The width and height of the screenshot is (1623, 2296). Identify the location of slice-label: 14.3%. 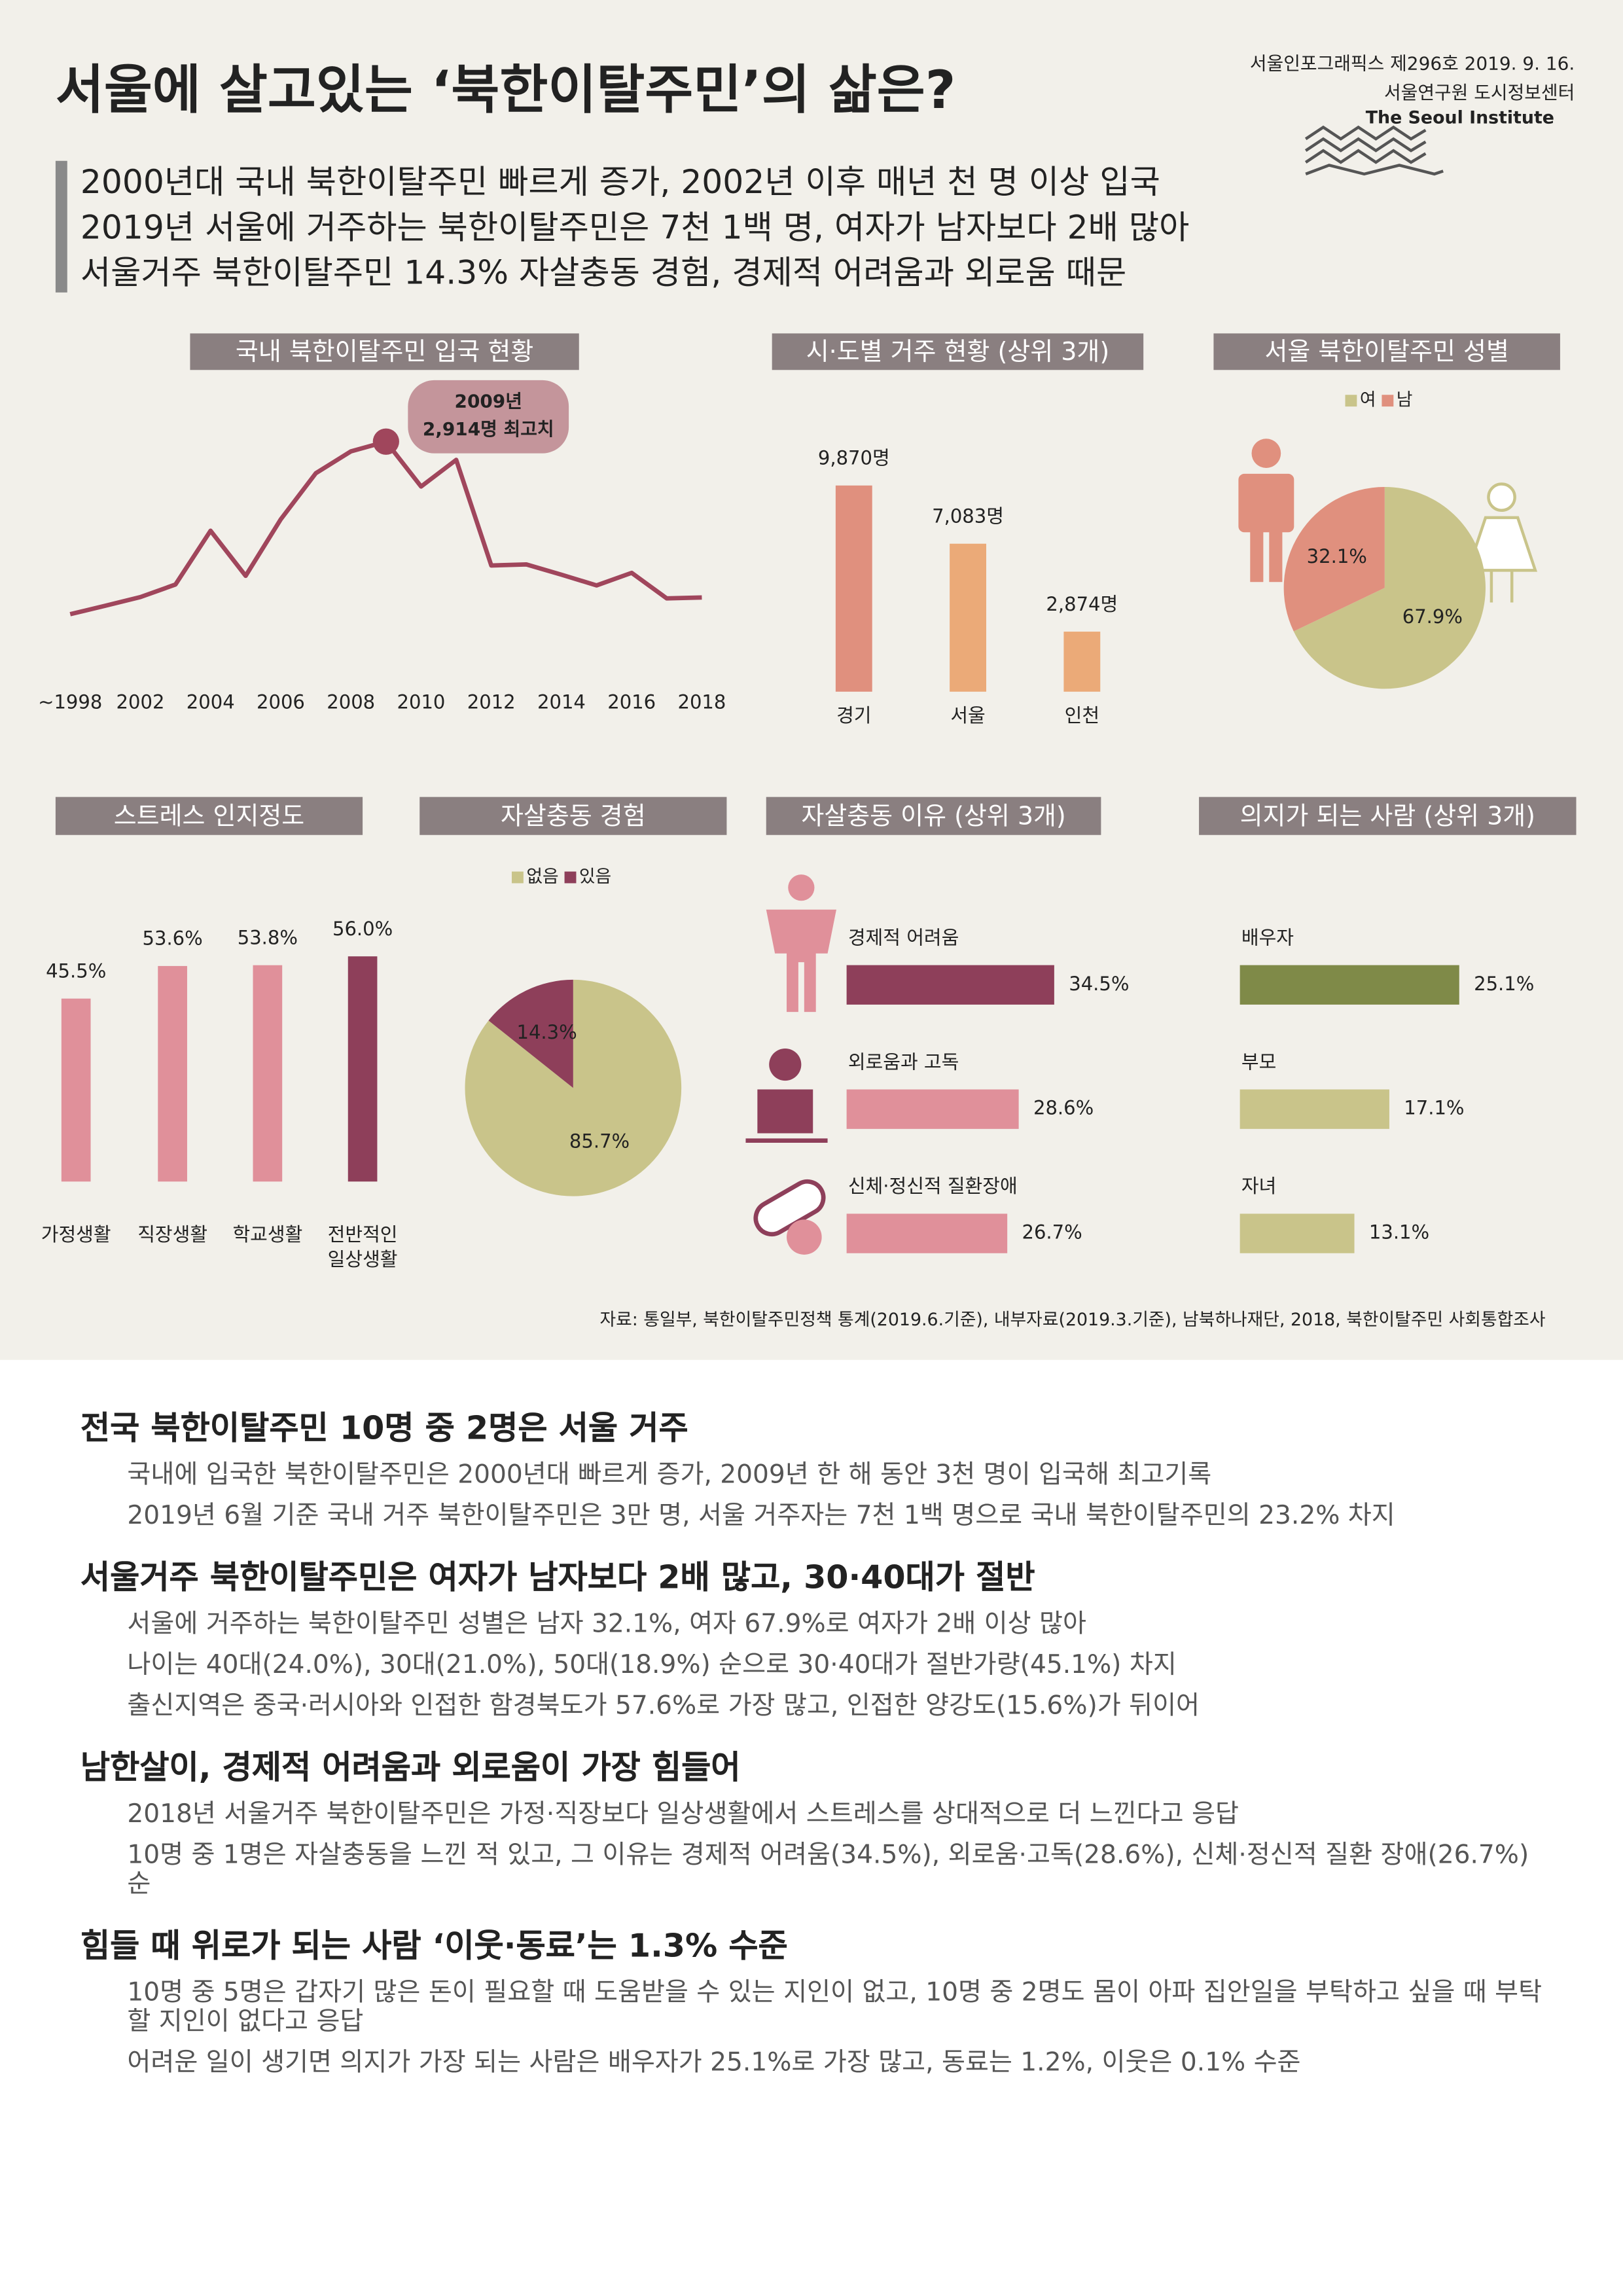
(546, 1032).